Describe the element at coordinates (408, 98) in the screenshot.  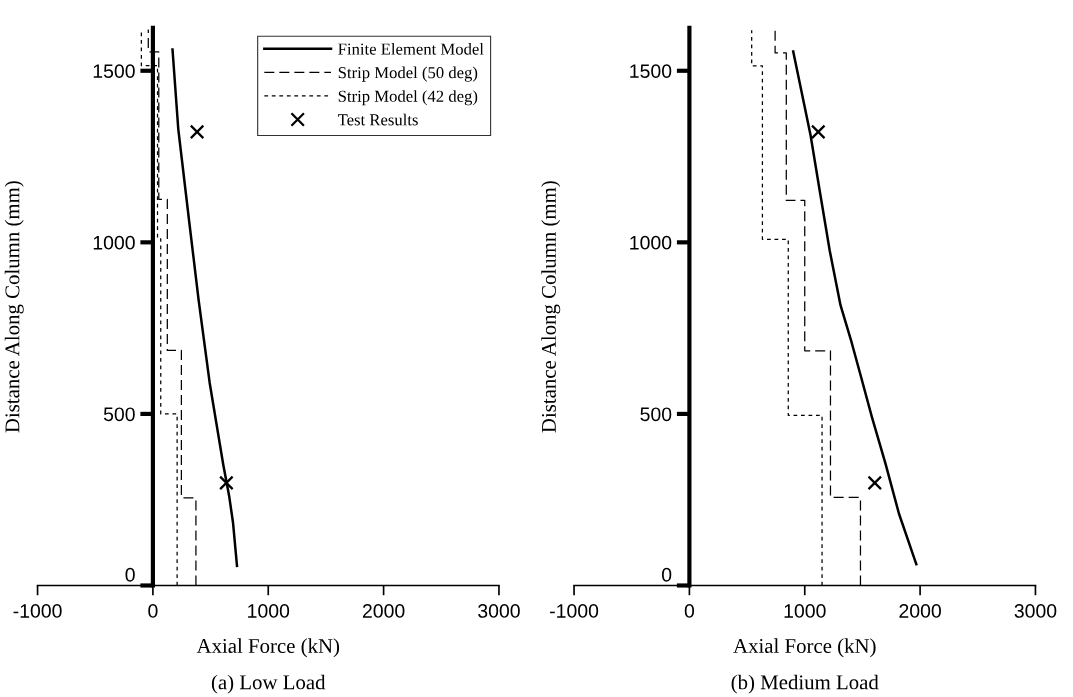
I see `legend-label: Strip Model (42 deg)` at that location.